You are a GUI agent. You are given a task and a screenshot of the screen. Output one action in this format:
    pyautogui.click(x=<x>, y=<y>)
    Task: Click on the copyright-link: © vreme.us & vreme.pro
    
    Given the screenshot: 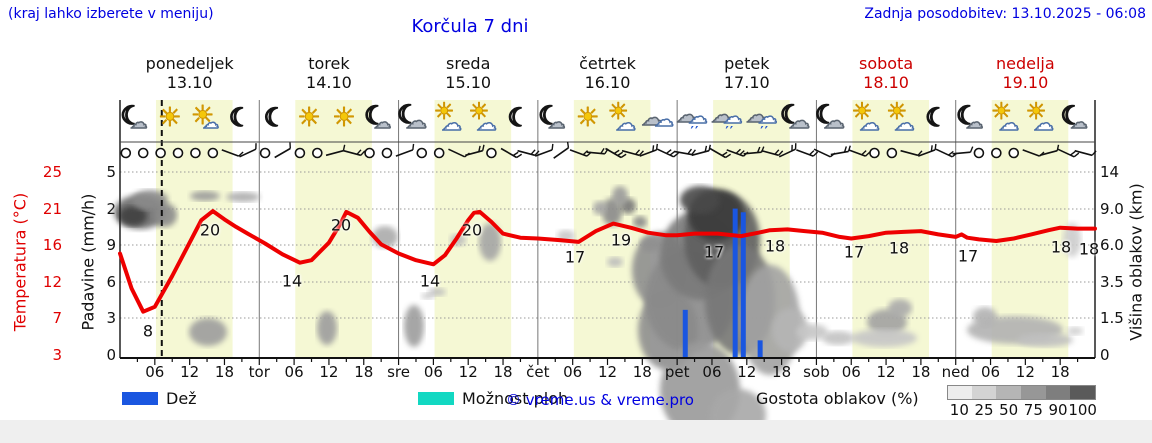 What is the action you would take?
    pyautogui.click(x=600, y=400)
    